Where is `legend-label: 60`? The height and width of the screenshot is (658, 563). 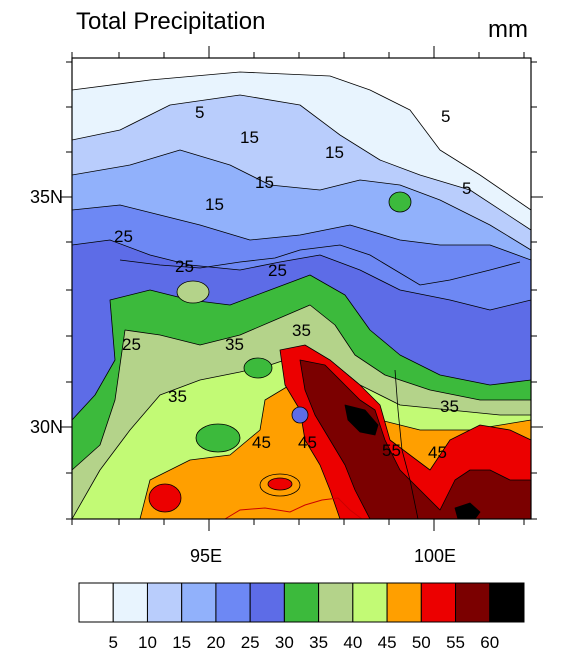
legend-label: 60 is located at coordinates (489, 642).